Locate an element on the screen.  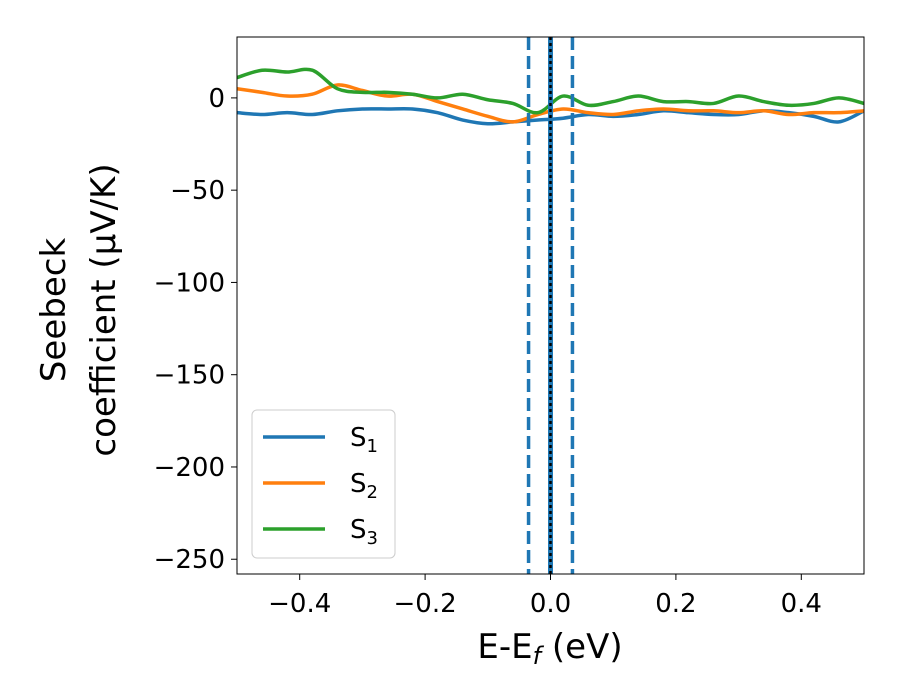
legend-label-s3: S3 is located at coordinates (364, 532).